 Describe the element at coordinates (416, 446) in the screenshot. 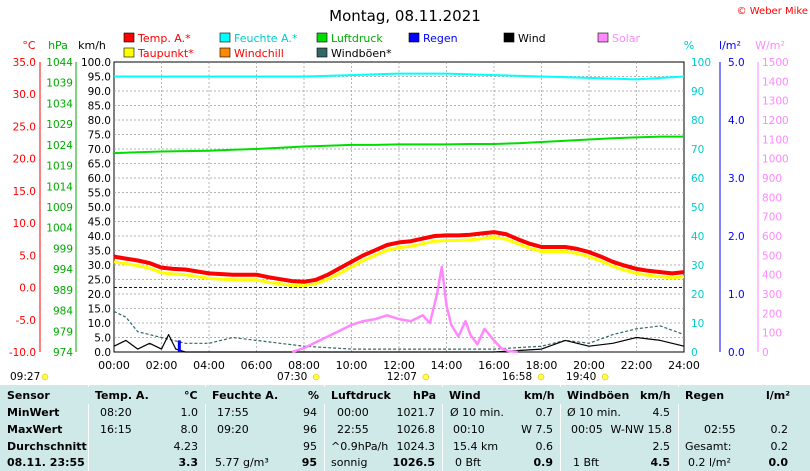

I see `pressure-value: 1024.3` at that location.